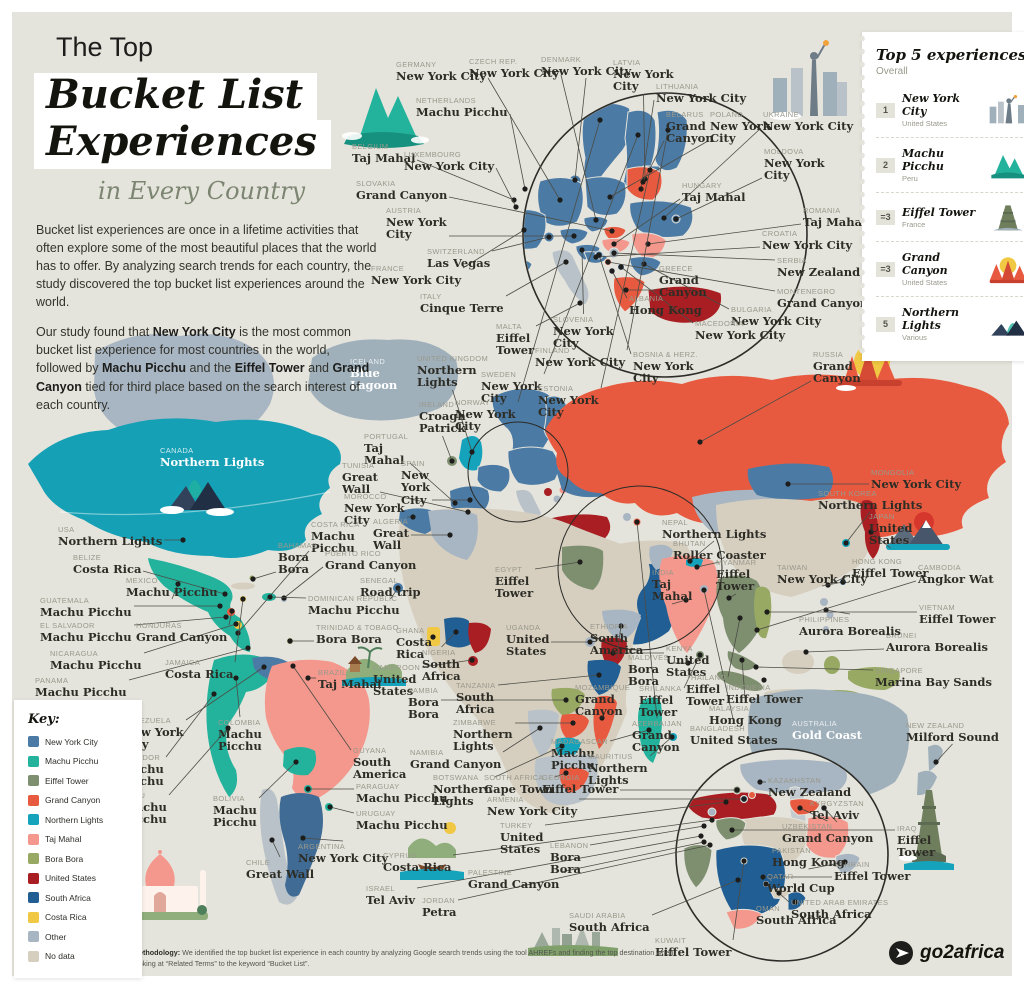  I want to click on country-name: BRAZIL, so click(332, 672).